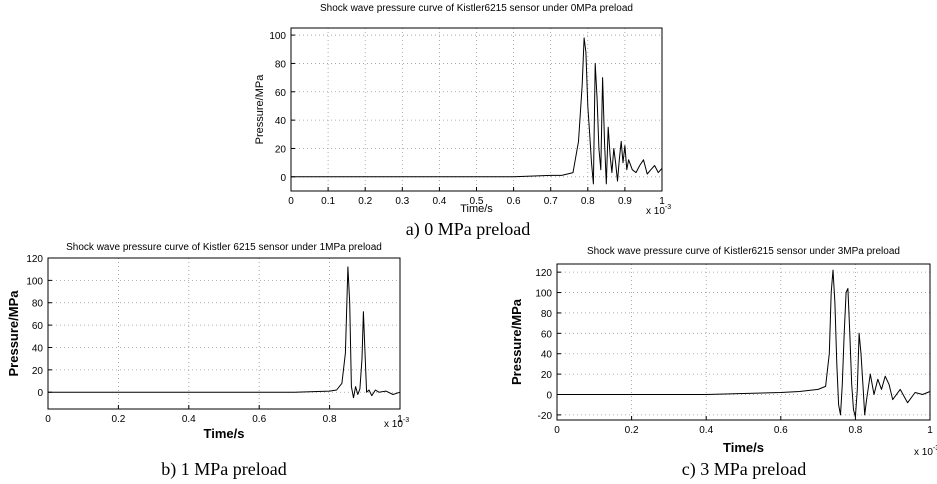 This screenshot has width=937, height=484. I want to click on x-tick-label: 0.9, so click(625, 201).